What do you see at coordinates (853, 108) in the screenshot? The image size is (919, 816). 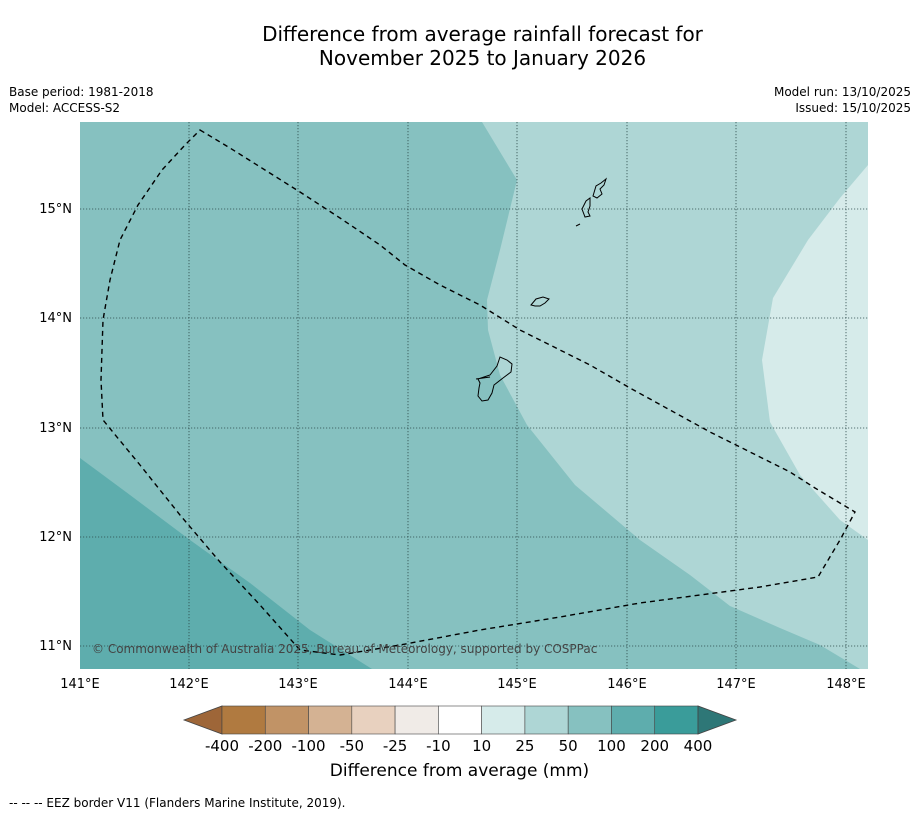 I see `issued-date: Issued: 15/10/2025` at bounding box center [853, 108].